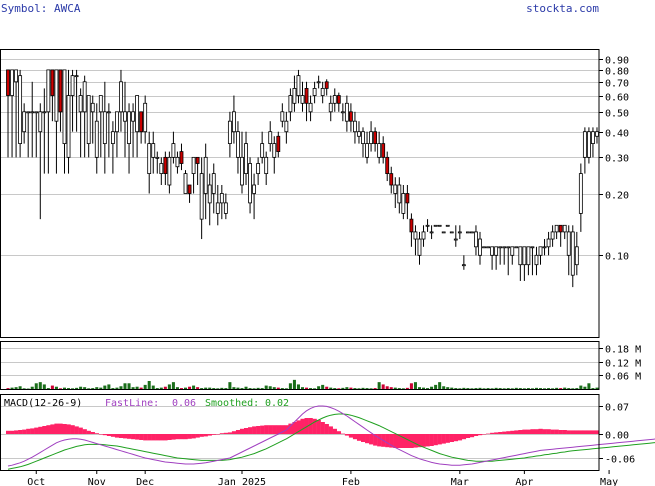 The height and width of the screenshot is (486, 655). What do you see at coordinates (617, 134) in the screenshot?
I see `price-tick-label: 0.40` at bounding box center [617, 134].